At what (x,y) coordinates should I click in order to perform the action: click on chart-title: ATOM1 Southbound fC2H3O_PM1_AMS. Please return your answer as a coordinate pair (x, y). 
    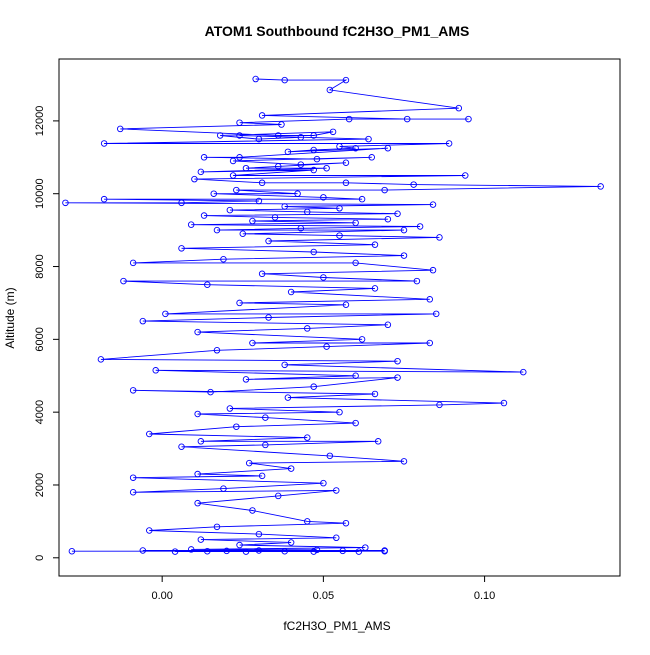
    Looking at the image, I should click on (337, 31).